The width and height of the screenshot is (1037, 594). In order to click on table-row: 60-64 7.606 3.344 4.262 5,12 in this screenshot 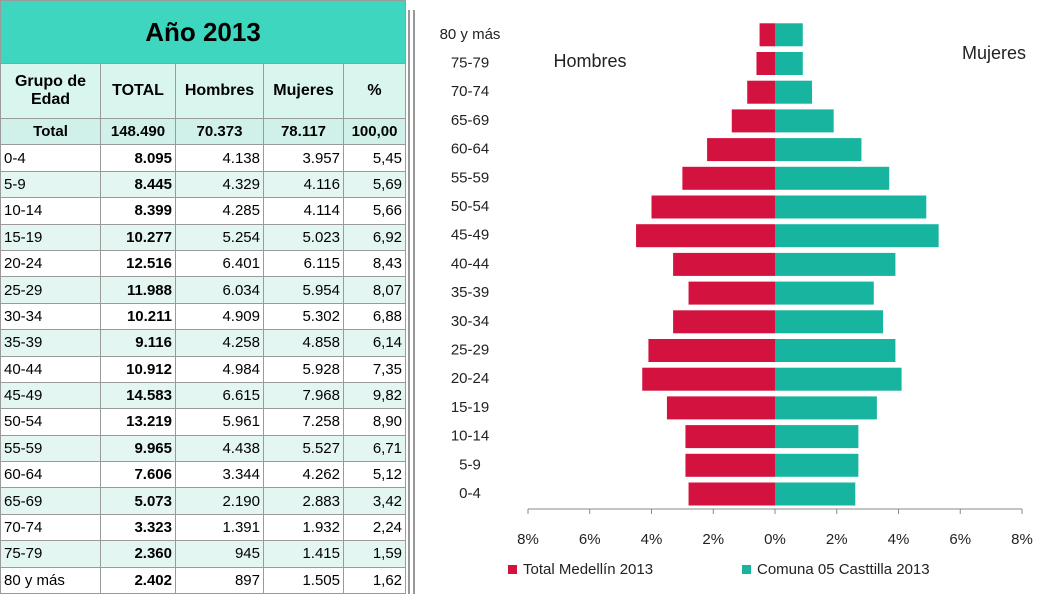, I will do `click(203, 475)`.